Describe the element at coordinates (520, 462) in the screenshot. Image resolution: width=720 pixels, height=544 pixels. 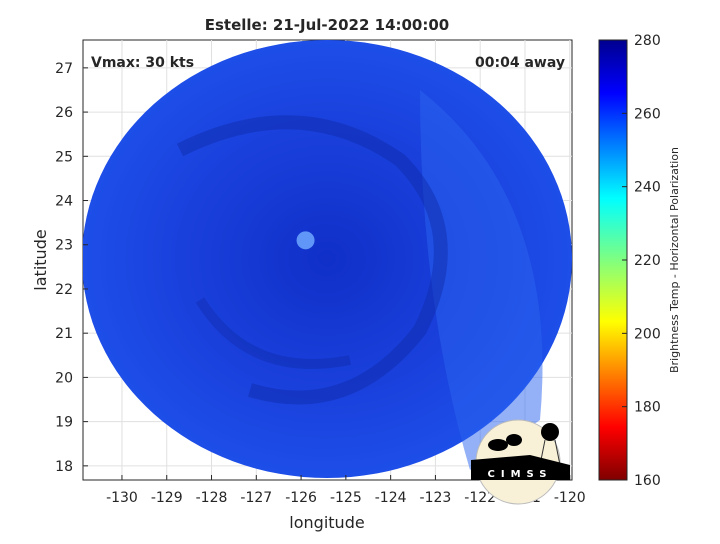
I see `cimss-logo: CIMSS` at that location.